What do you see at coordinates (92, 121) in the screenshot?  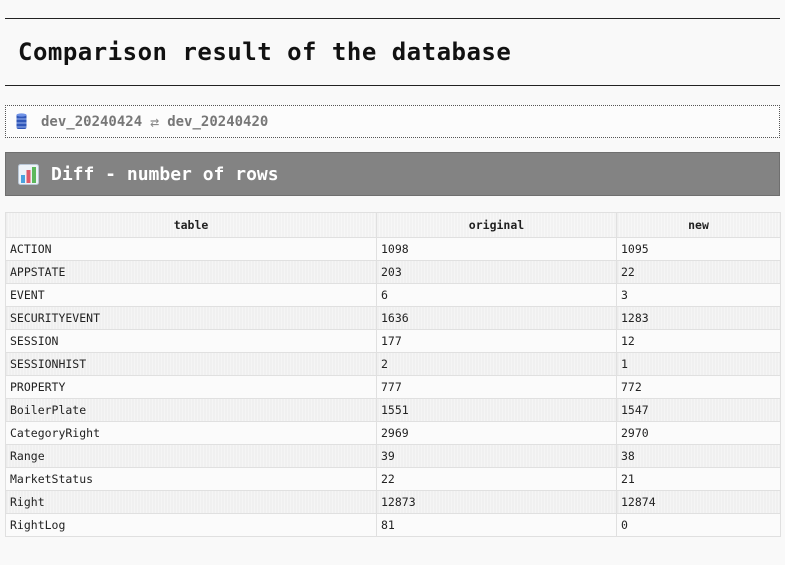 I see `original-database-name: dev_20240424` at bounding box center [92, 121].